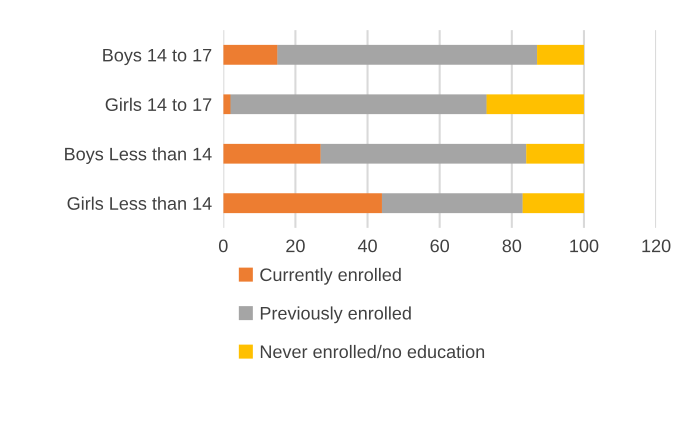 This screenshot has height=430, width=687. Describe the element at coordinates (440, 245) in the screenshot. I see `x-tick-label: 60` at that location.